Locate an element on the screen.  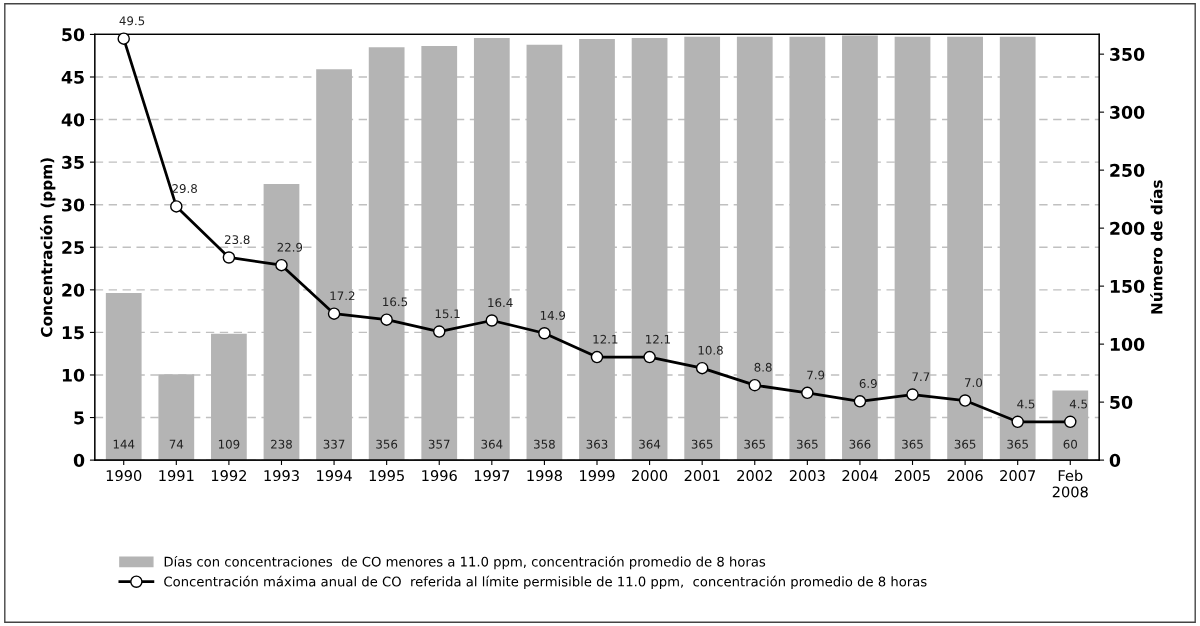
x-tick-label: 1995 is located at coordinates (386, 476).